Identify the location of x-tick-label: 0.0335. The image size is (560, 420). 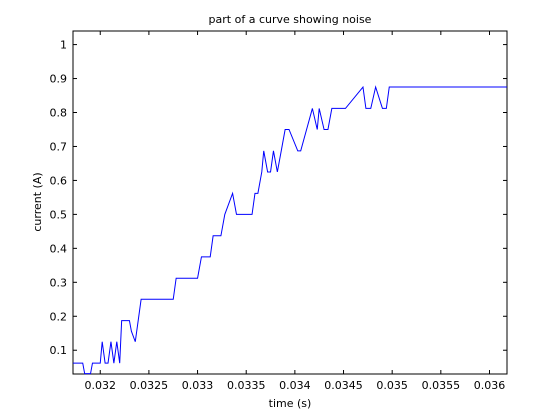
(246, 385).